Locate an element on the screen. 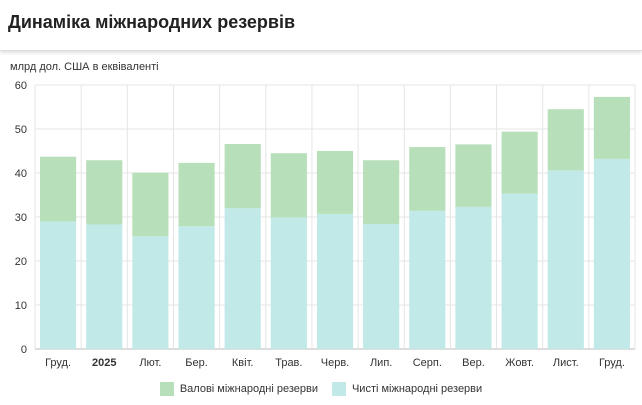  x-tick-label: Лип. is located at coordinates (381, 363).